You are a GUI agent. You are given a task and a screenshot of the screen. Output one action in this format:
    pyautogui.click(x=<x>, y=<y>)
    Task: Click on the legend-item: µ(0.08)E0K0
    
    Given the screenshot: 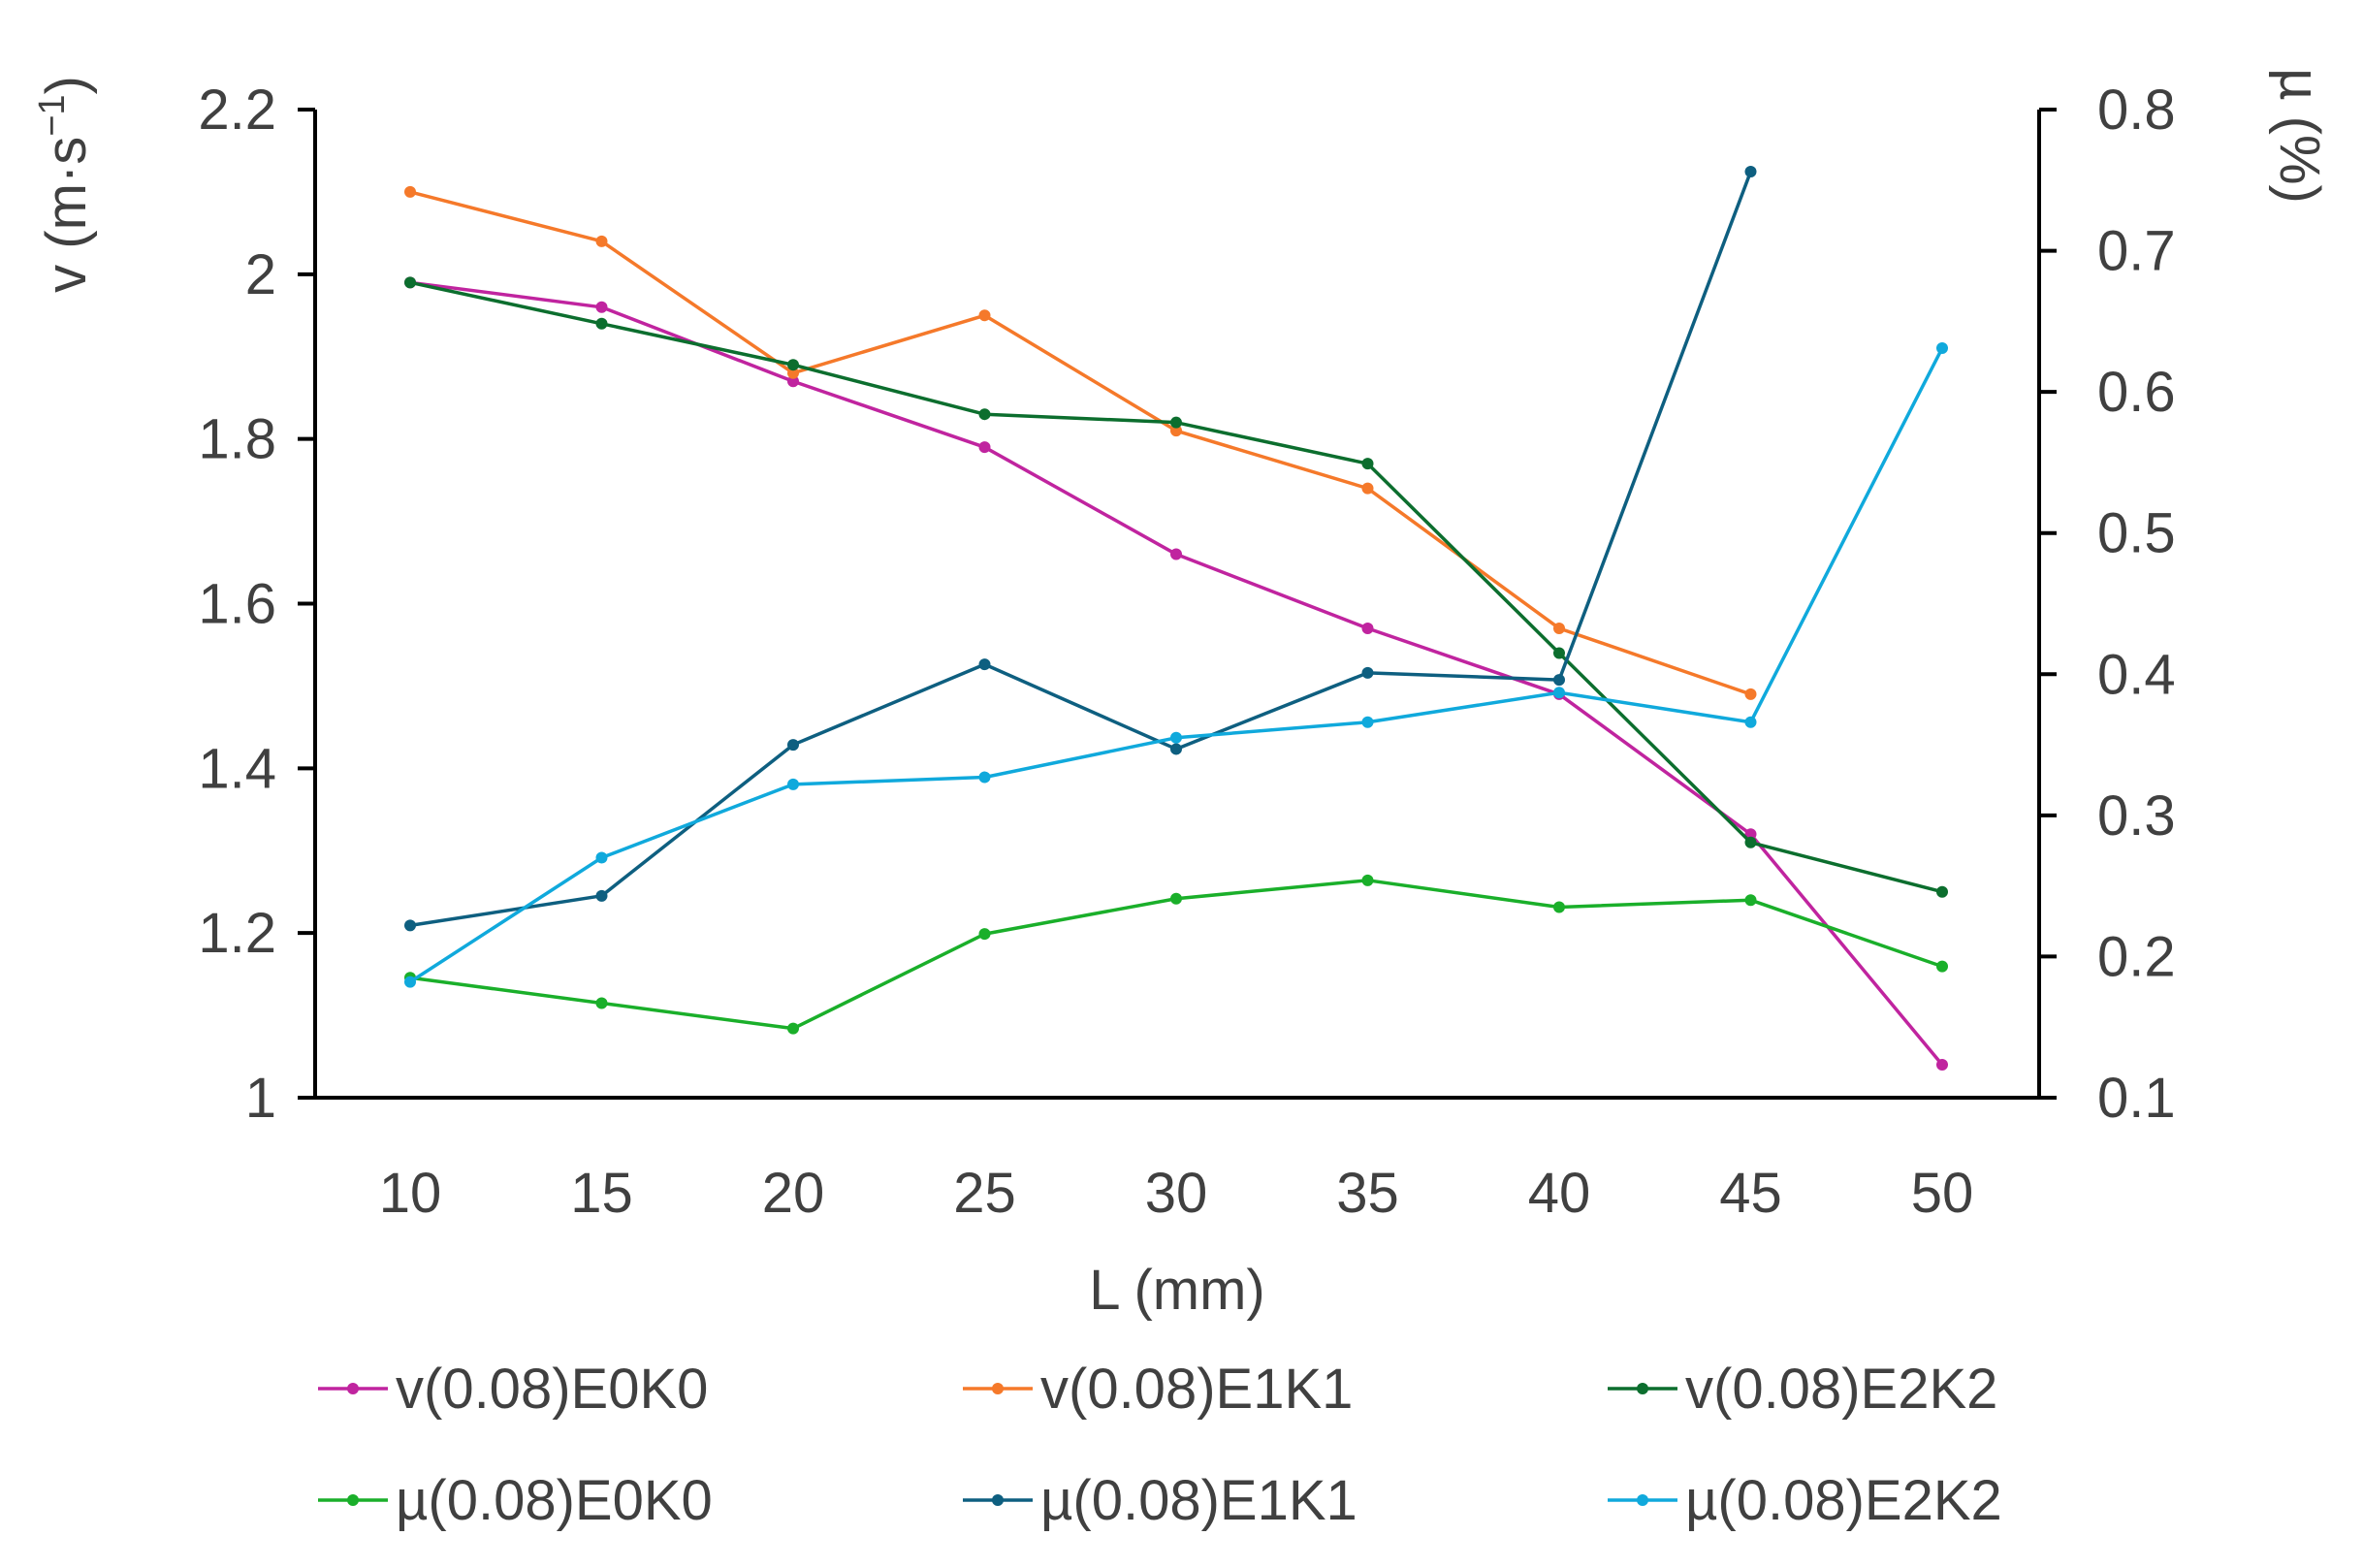 What is the action you would take?
    pyautogui.click(x=515, y=1500)
    